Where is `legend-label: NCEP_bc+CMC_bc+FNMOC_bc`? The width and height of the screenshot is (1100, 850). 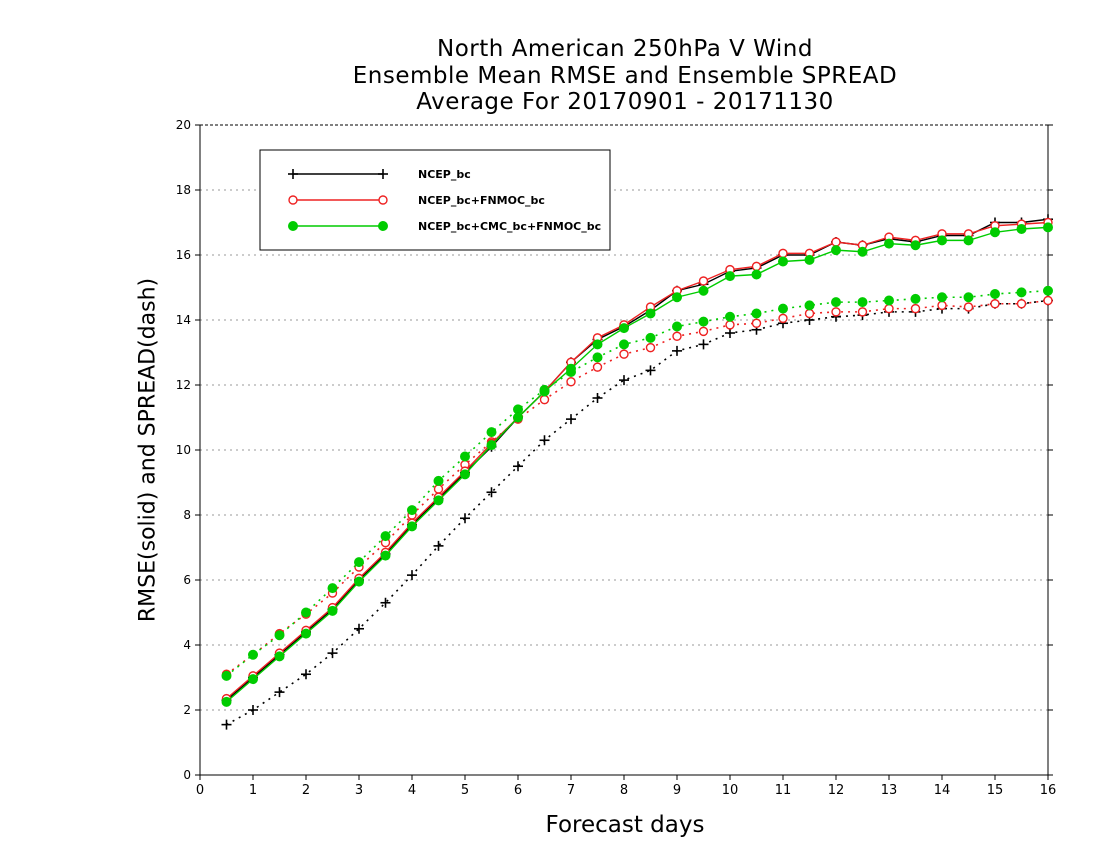 legend-label: NCEP_bc+CMC_bc+FNMOC_bc is located at coordinates (509, 226).